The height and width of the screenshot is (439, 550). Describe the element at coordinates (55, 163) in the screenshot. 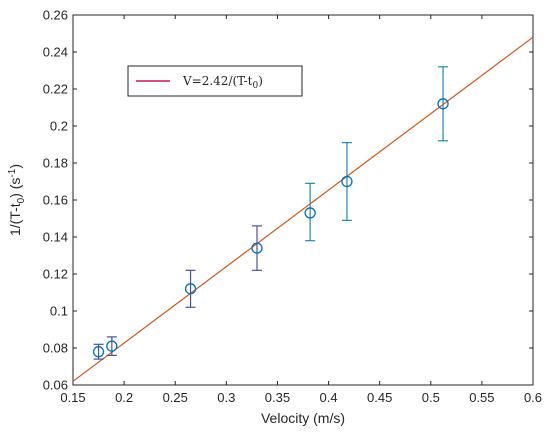

I see `y-tick-label: 0.18` at that location.